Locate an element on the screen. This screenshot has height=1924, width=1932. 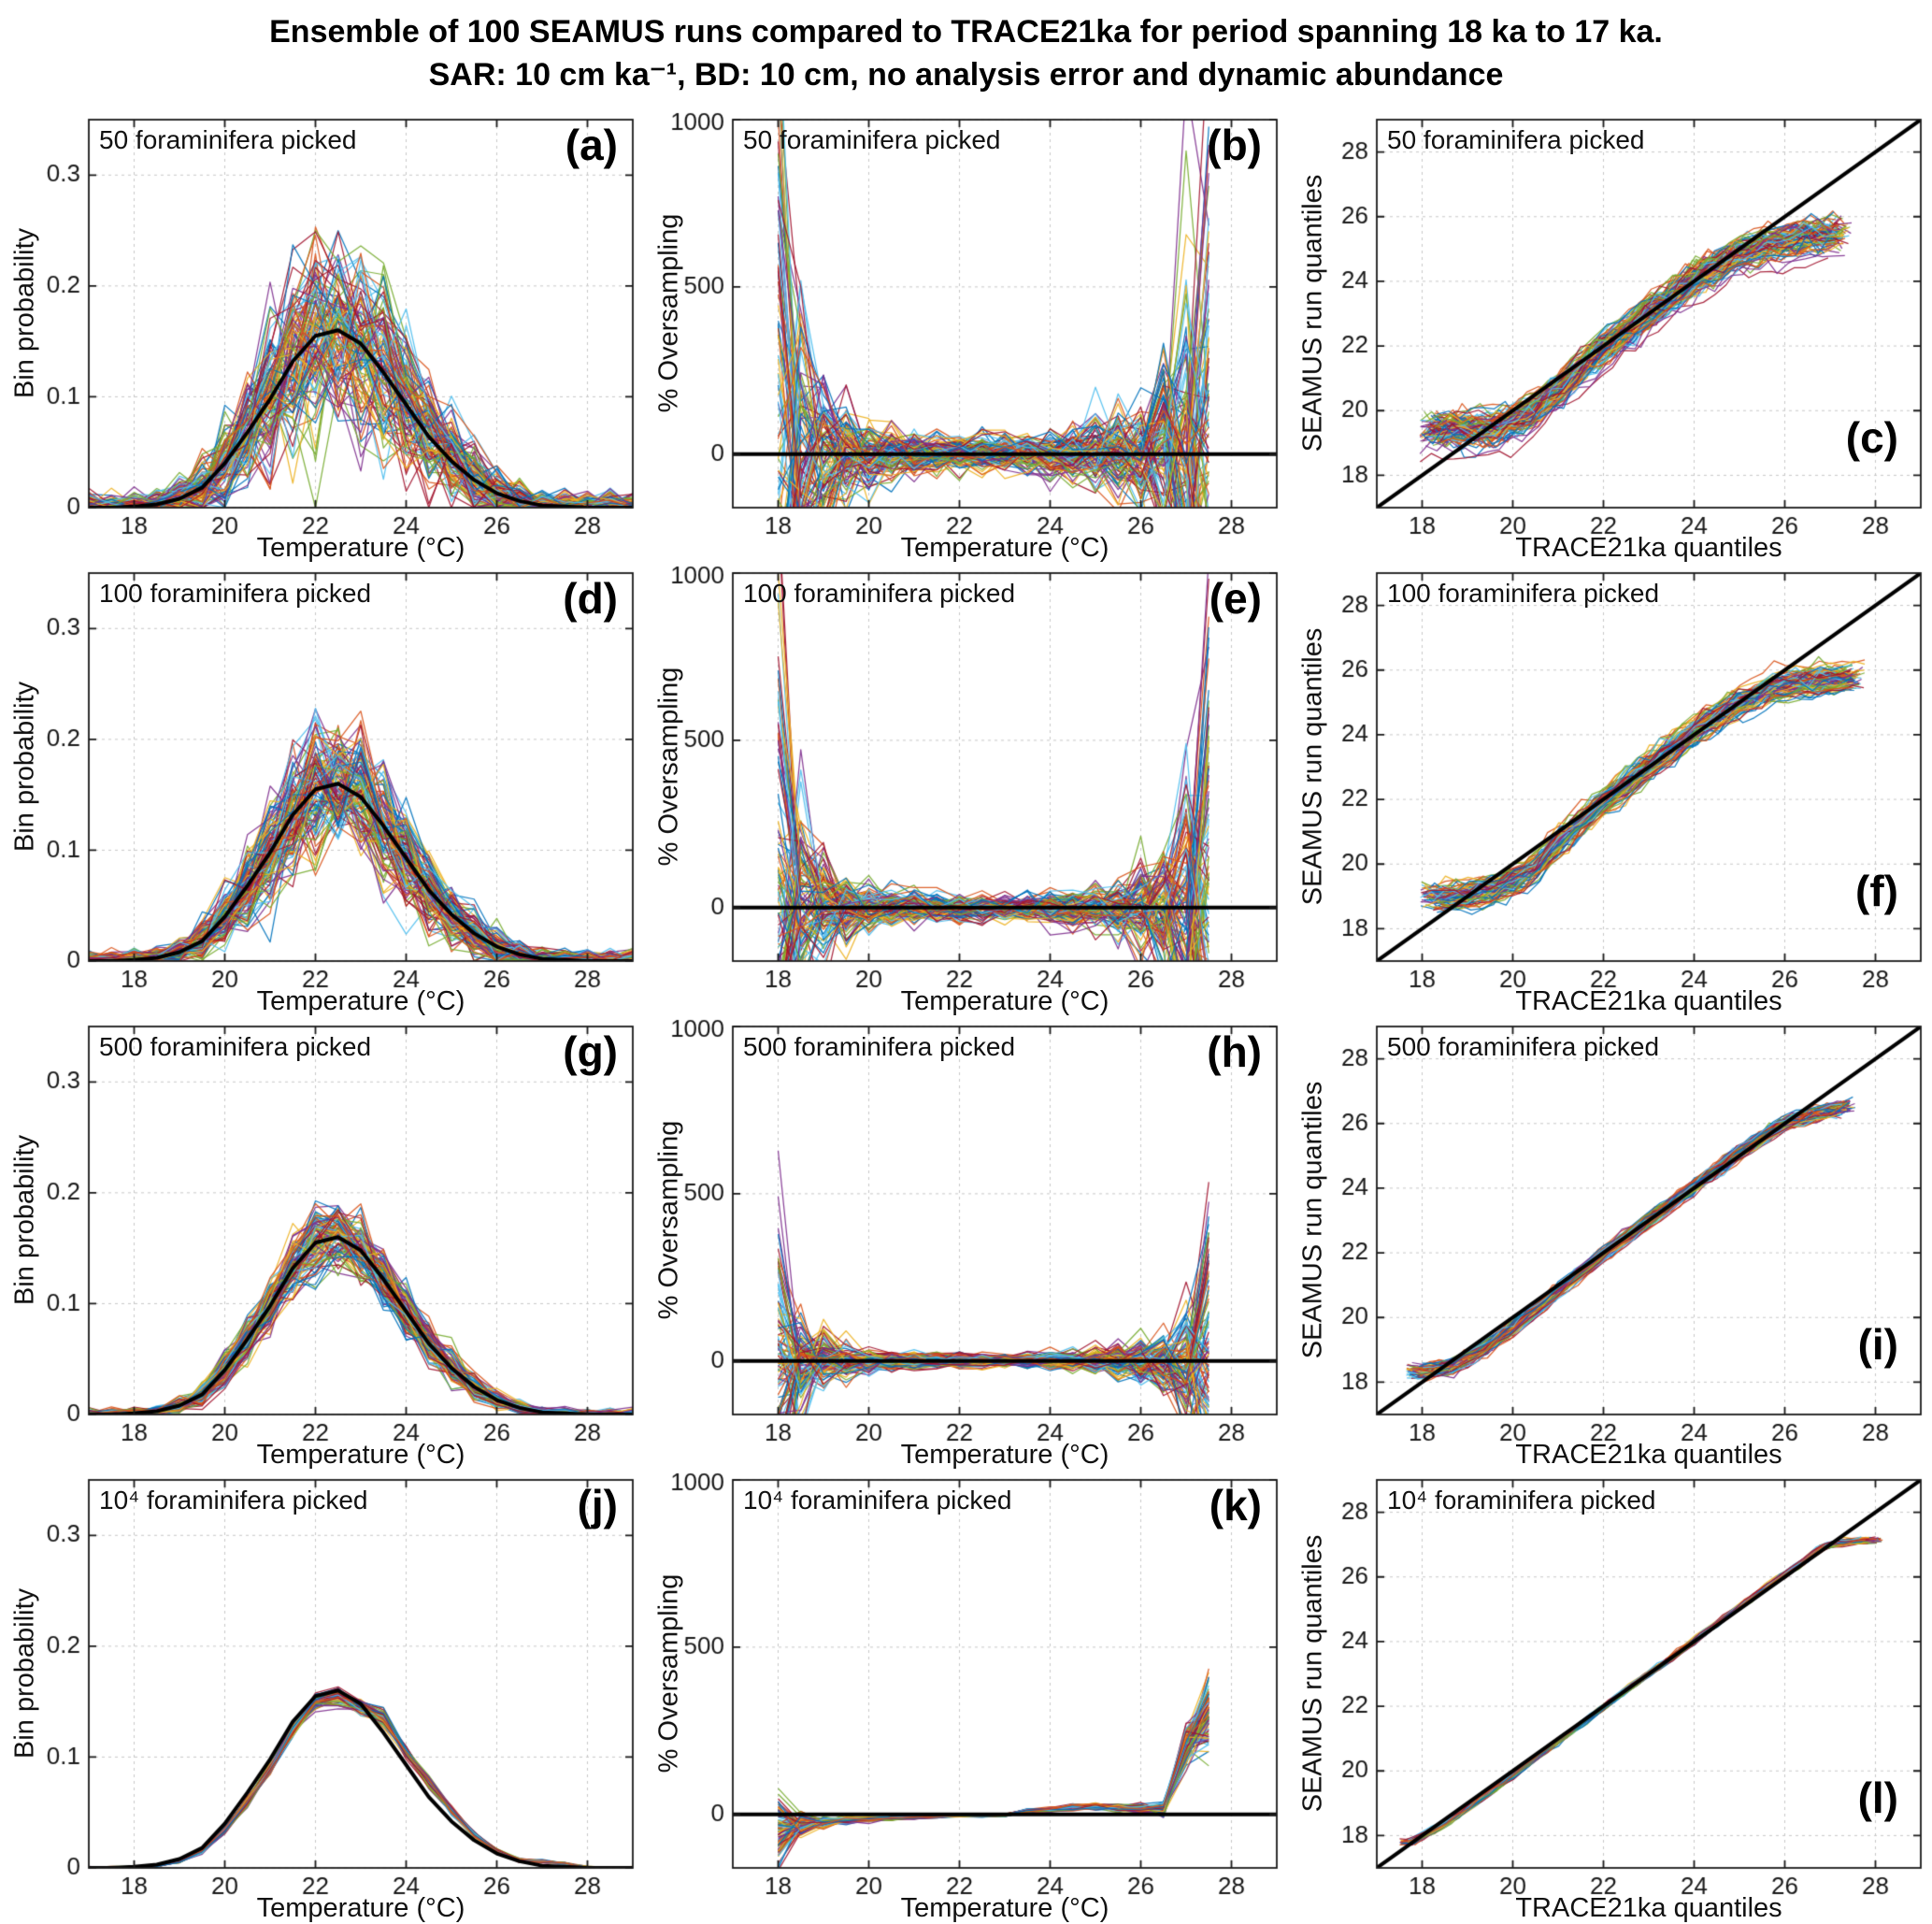
panel-letter: (i) is located at coordinates (1877, 1344).